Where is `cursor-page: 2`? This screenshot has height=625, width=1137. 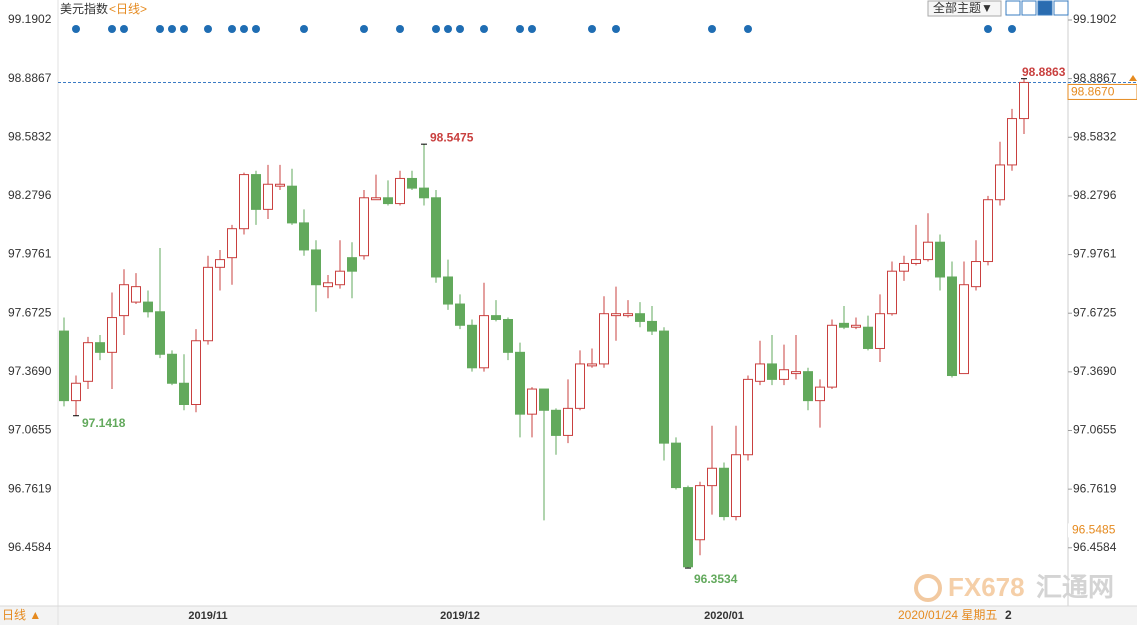
cursor-page: 2 is located at coordinates (1008, 615).